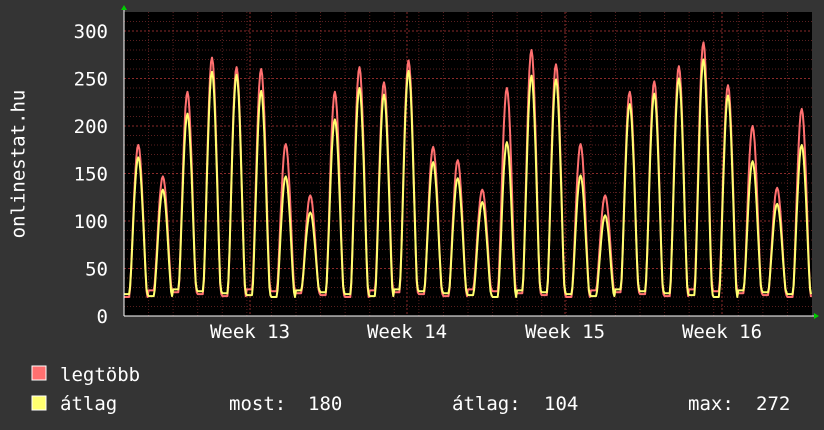 The height and width of the screenshot is (430, 824). I want to click on y-tick-label: 150, so click(91, 175).